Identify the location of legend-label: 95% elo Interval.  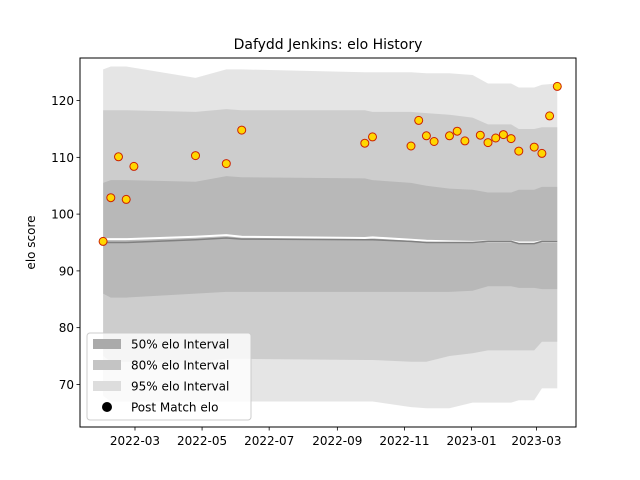
(180, 387).